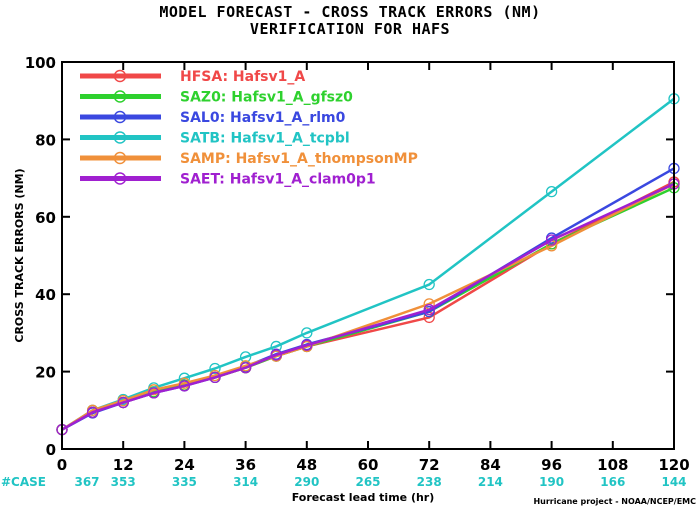 This screenshot has height=506, width=700. I want to click on case-count: 144, so click(673, 482).